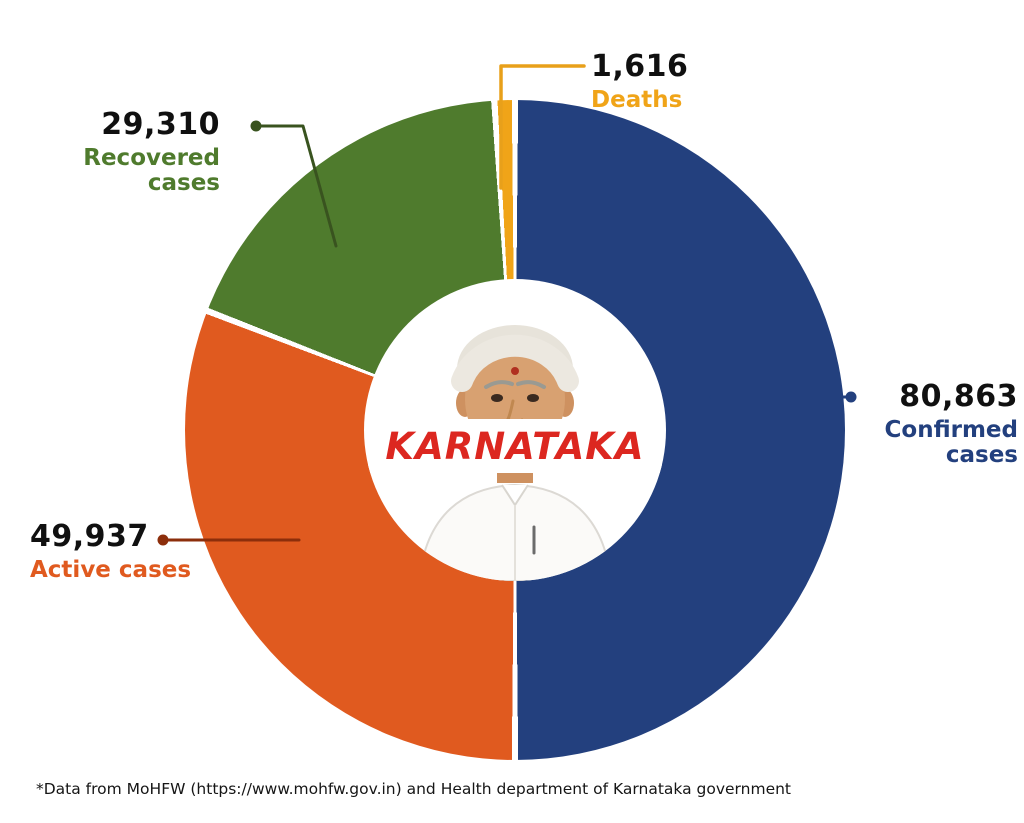 This screenshot has height=823, width=1024. What do you see at coordinates (958, 396) in the screenshot?
I see `confirmed-value: 80,863` at bounding box center [958, 396].